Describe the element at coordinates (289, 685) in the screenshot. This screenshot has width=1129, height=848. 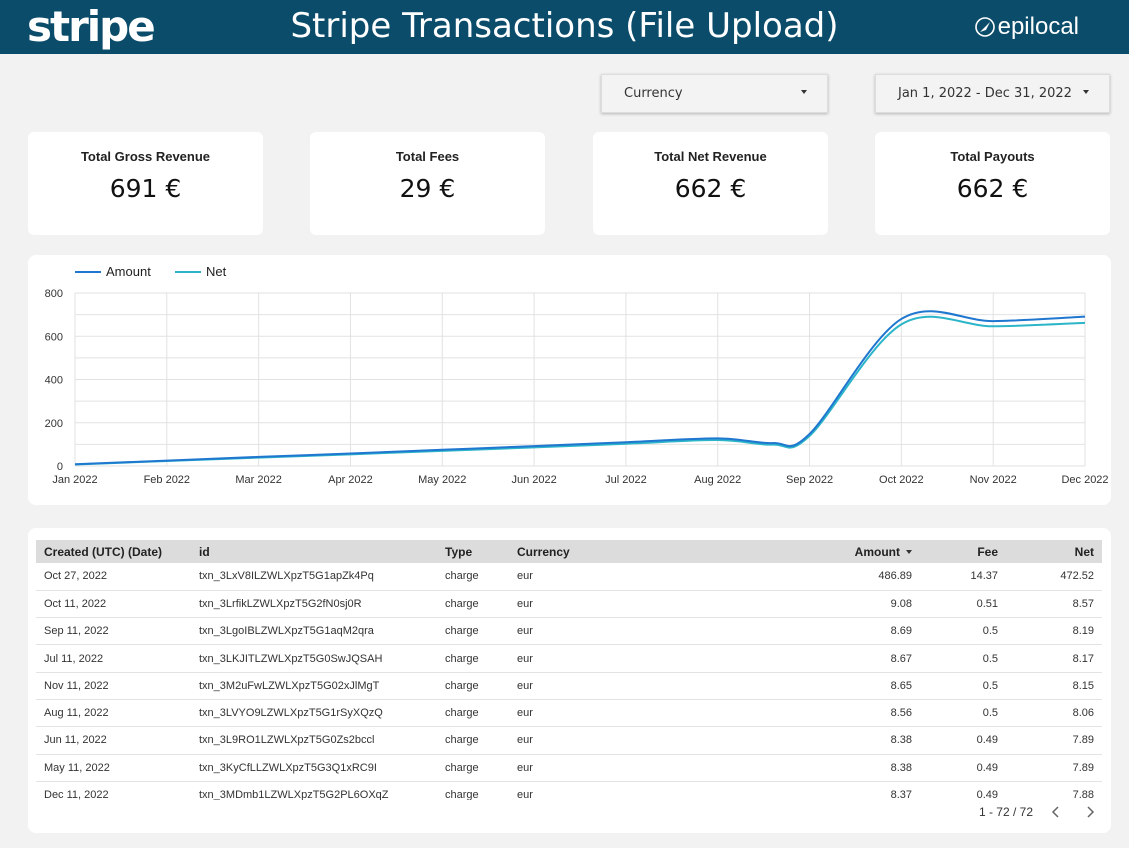
I see `cell-id: txn_3M2uFwLZWLXpzT5G02xJlMgT` at that location.